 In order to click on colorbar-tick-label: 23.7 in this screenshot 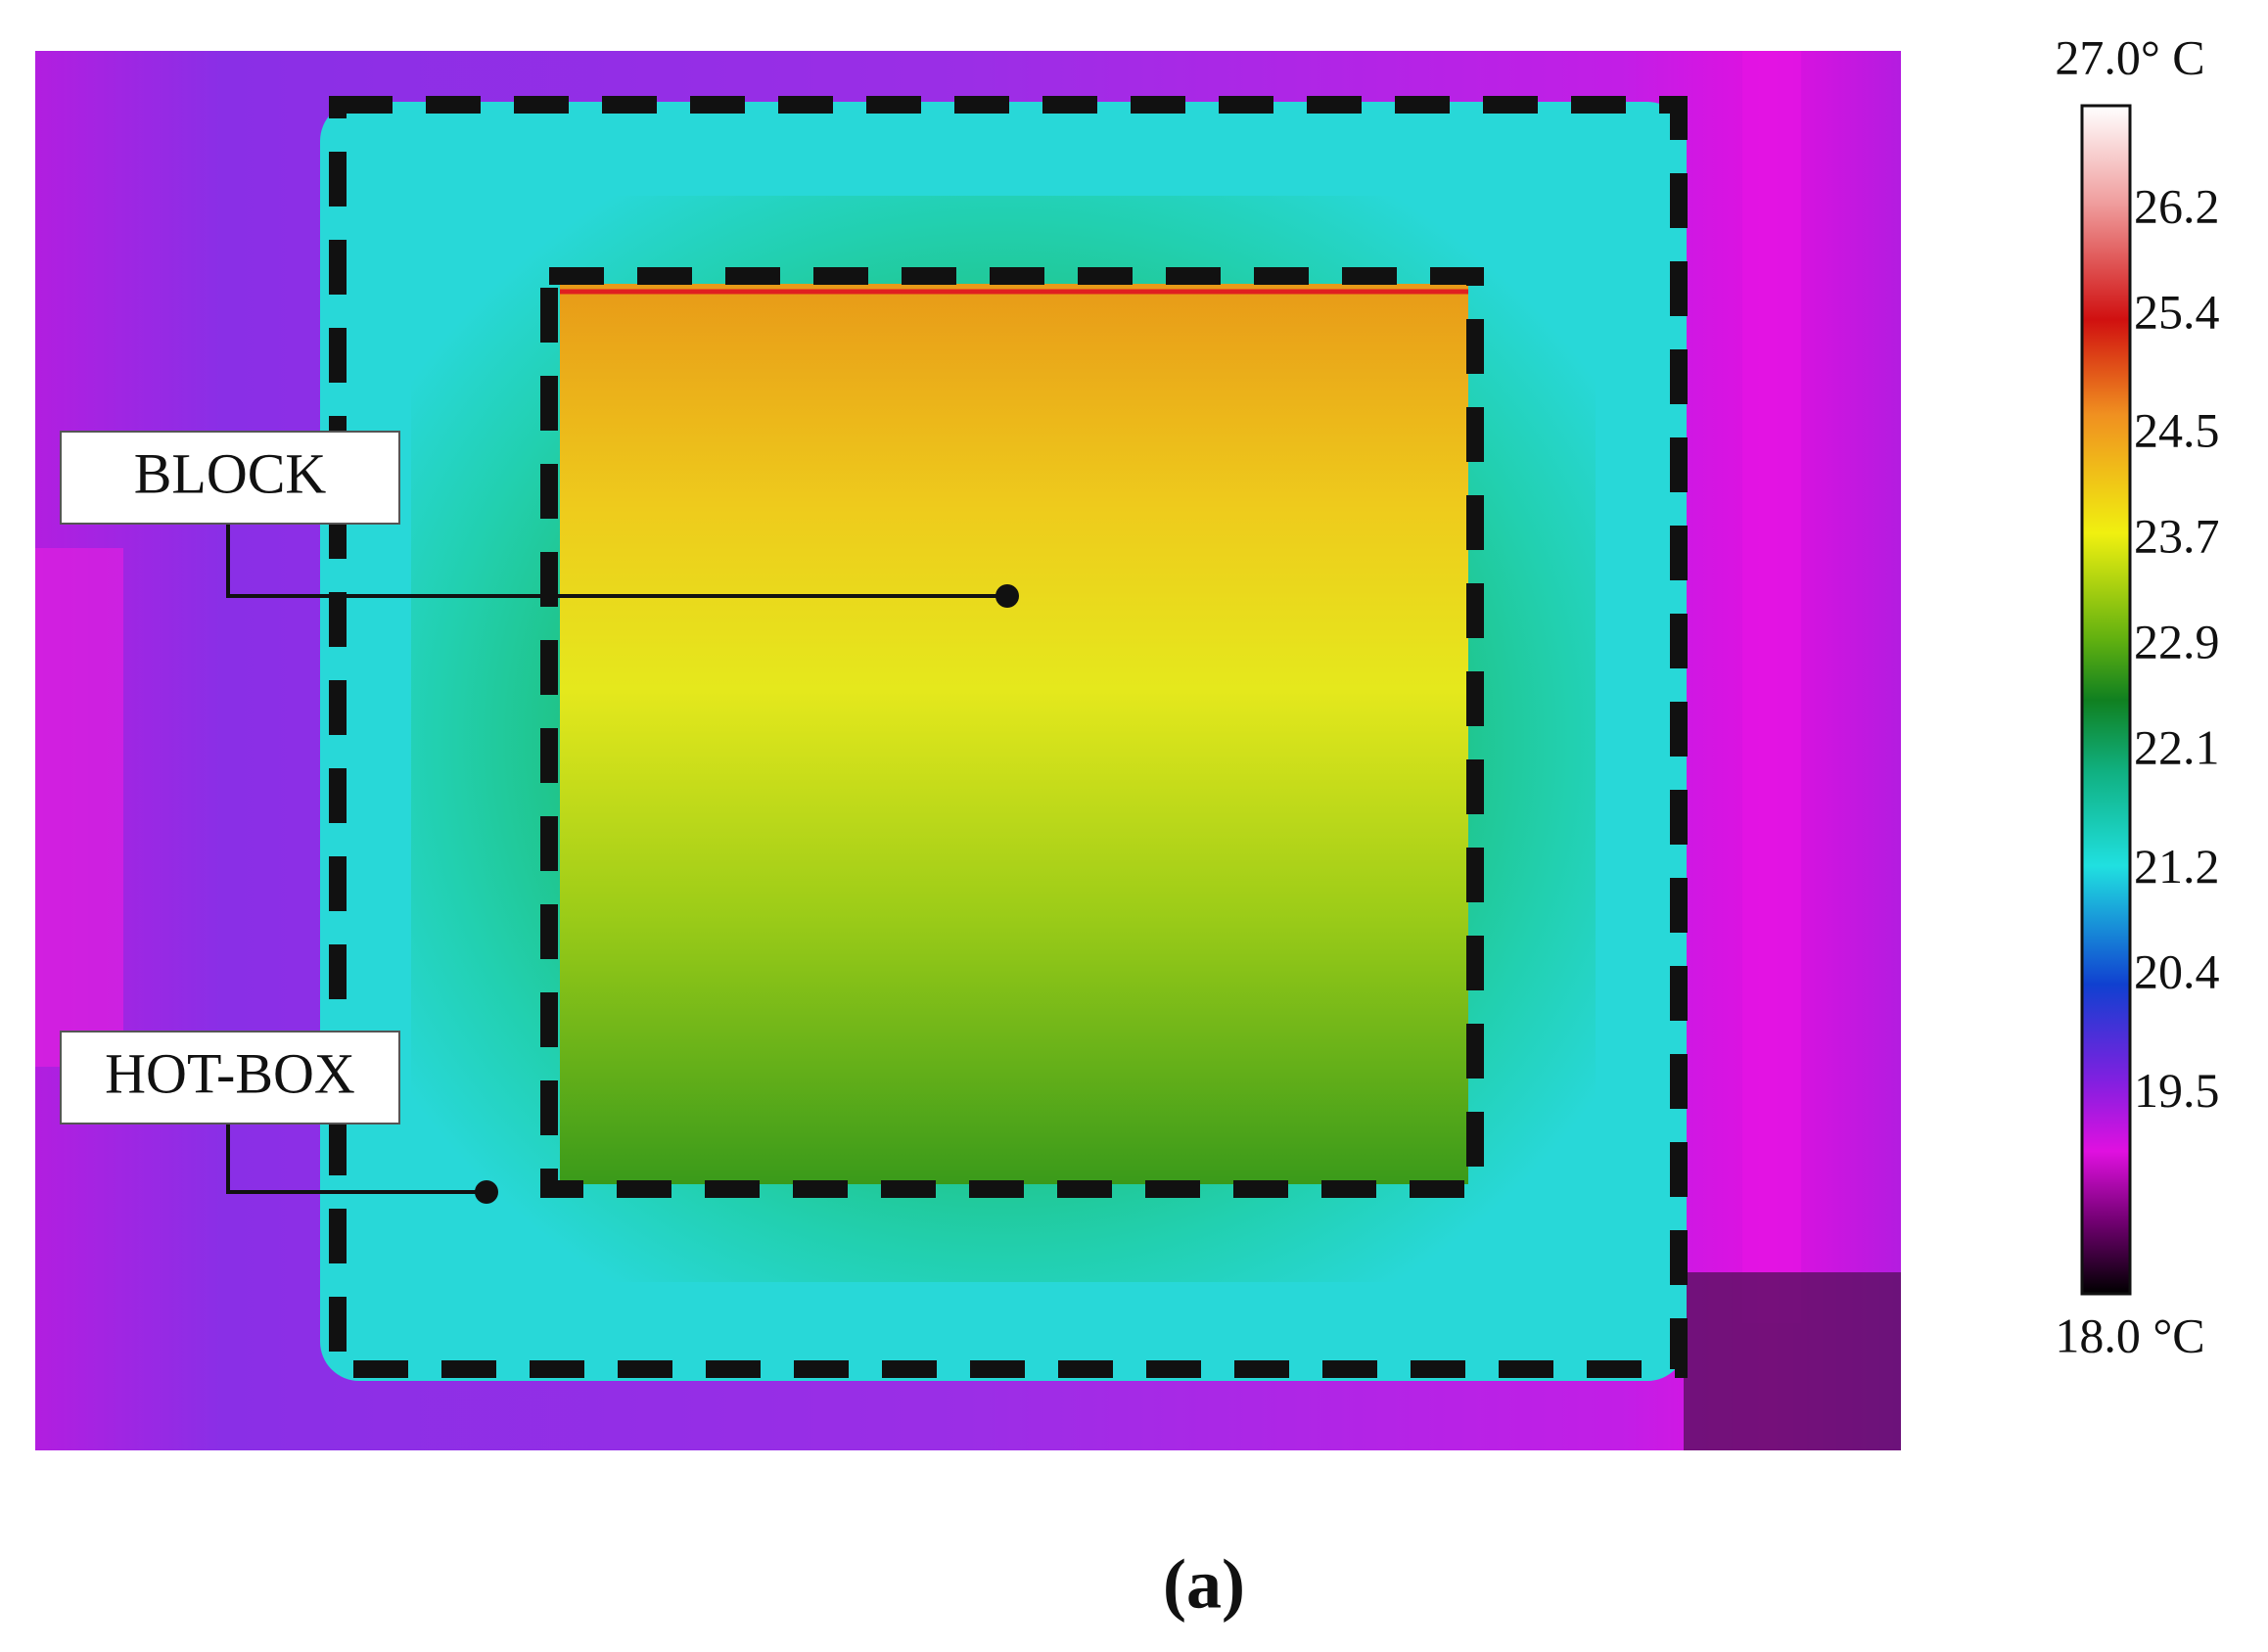, I will do `click(2177, 536)`.